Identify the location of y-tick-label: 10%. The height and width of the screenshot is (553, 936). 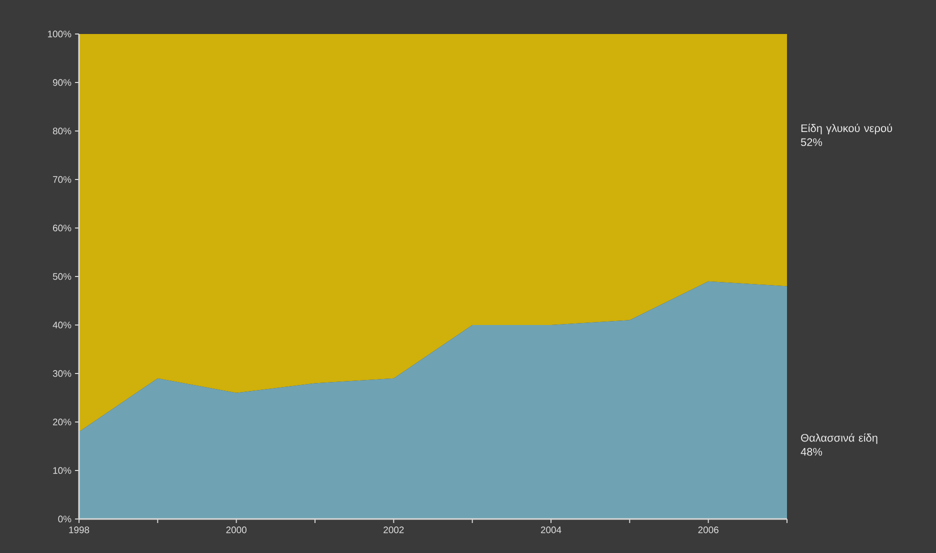
(62, 470).